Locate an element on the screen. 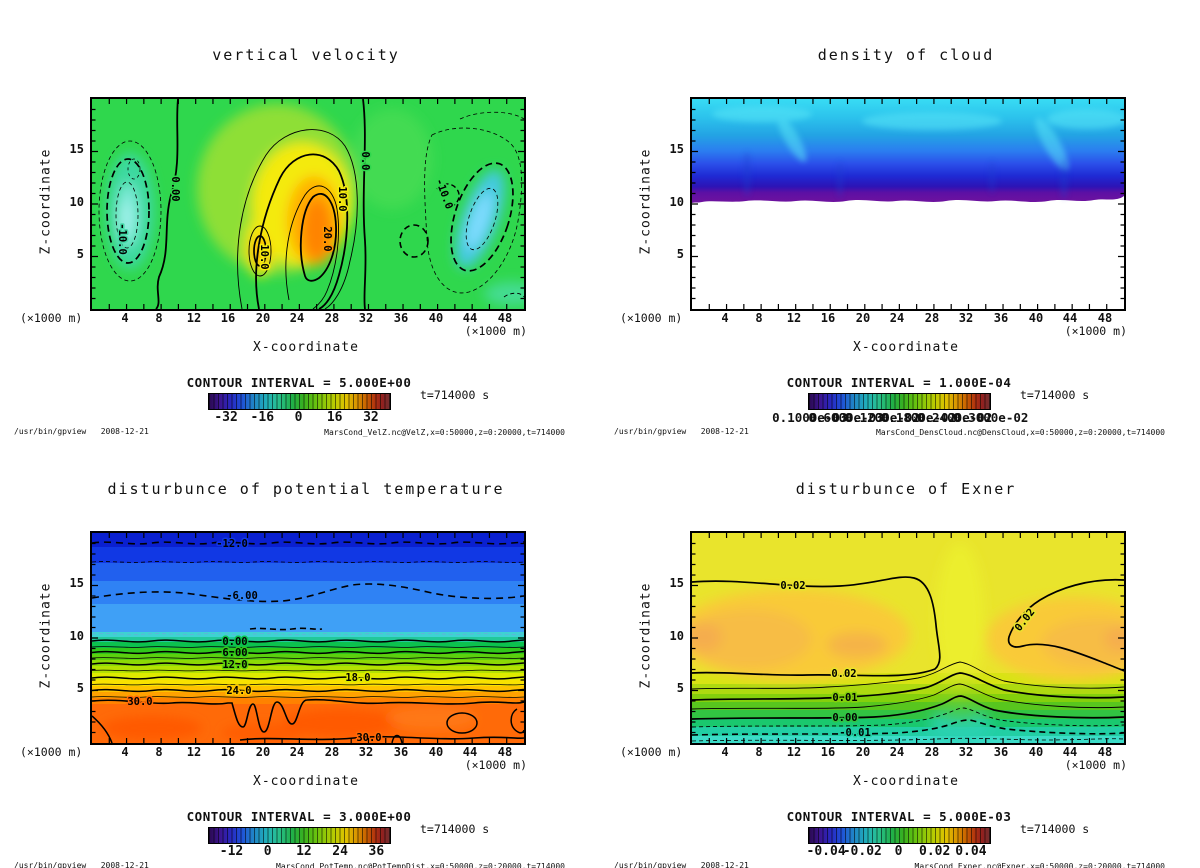 This screenshot has height=868, width=1200. plot-area: 0.00 10.0 20.0 -10.0 10.0 0.0 -10.0 is located at coordinates (308, 204).